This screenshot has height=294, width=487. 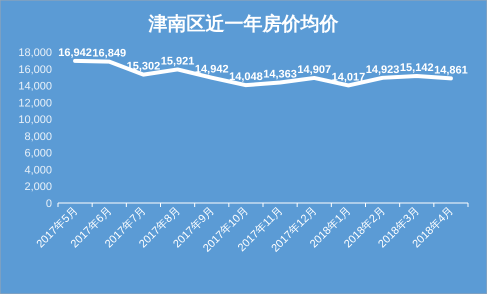 I want to click on y-tick-label: 18,000, so click(x=35, y=53).